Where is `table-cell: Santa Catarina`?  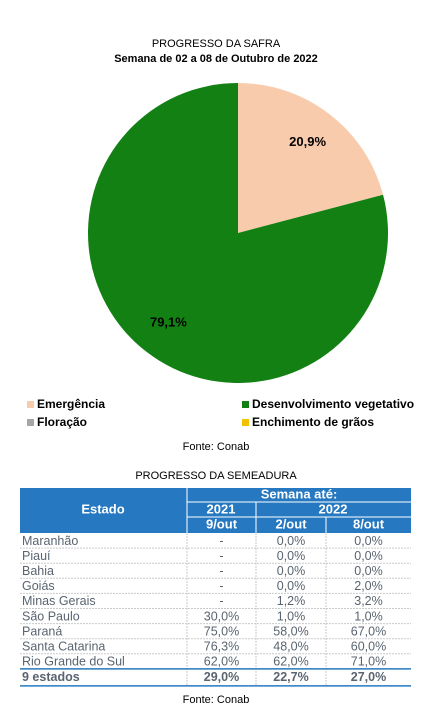 table-cell: Santa Catarina is located at coordinates (63, 647).